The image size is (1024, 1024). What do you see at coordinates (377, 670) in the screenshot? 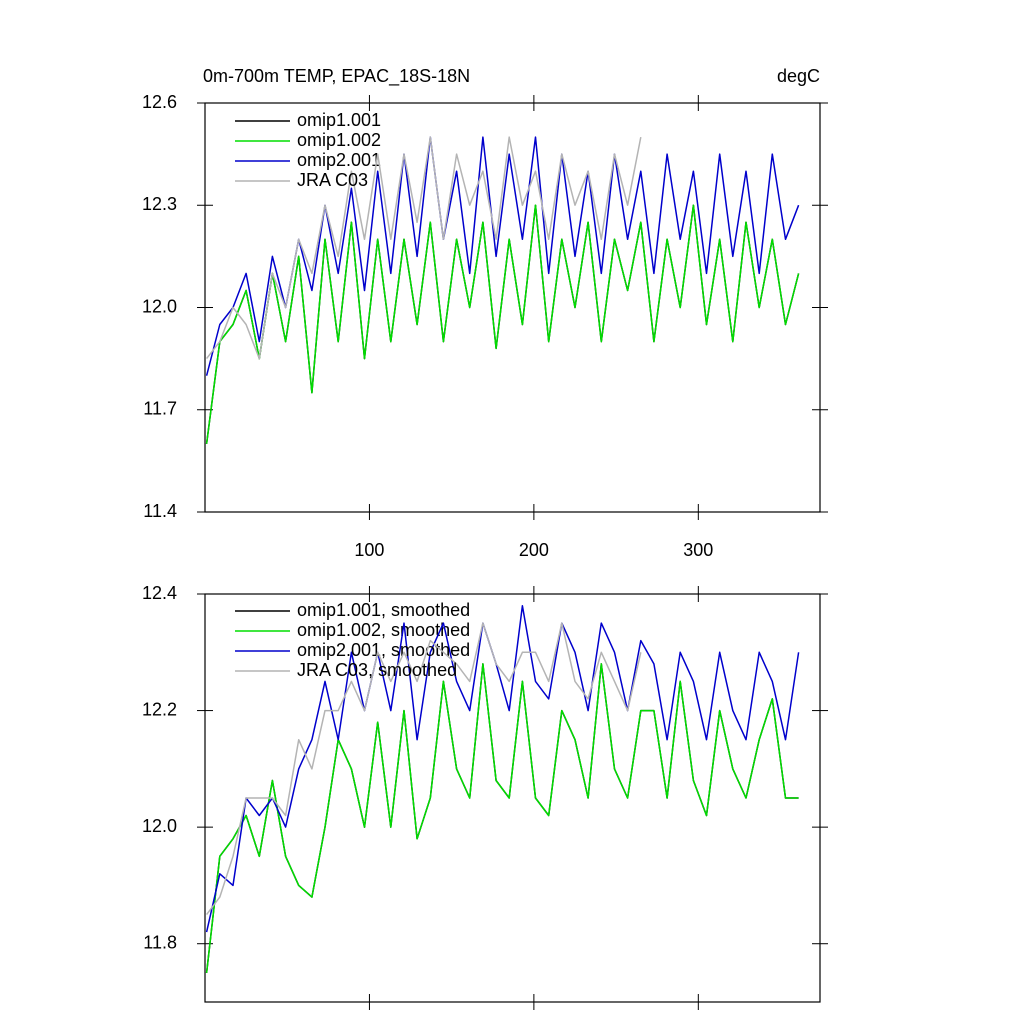
I see `legend-label: JRA C03, smoothed` at bounding box center [377, 670].